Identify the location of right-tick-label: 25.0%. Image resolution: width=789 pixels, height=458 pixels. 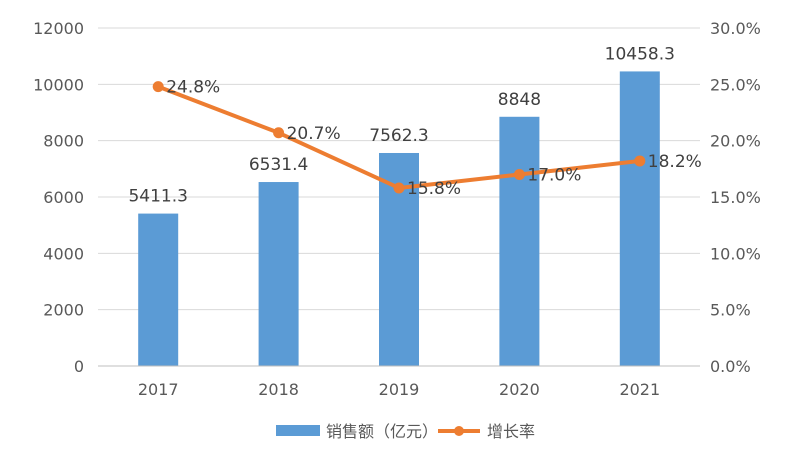
(735, 84).